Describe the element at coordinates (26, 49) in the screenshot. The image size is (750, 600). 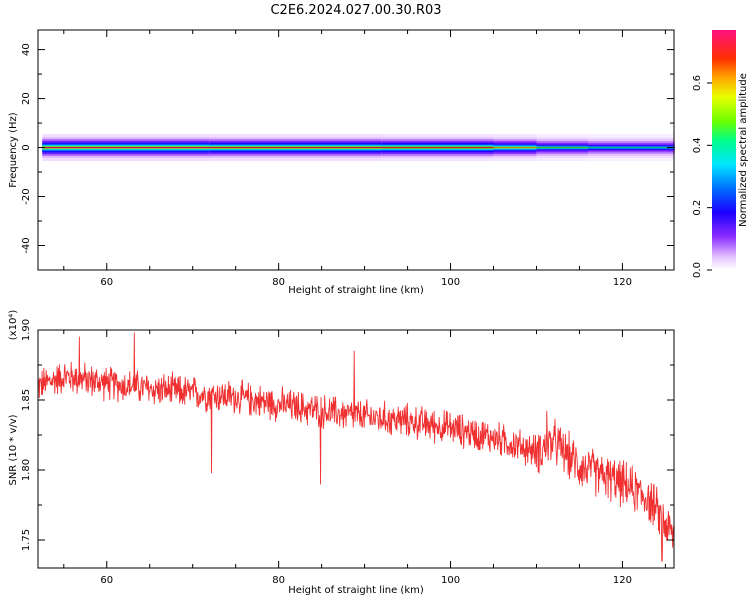
I see `spectrogram-y-tick-label: 40` at that location.